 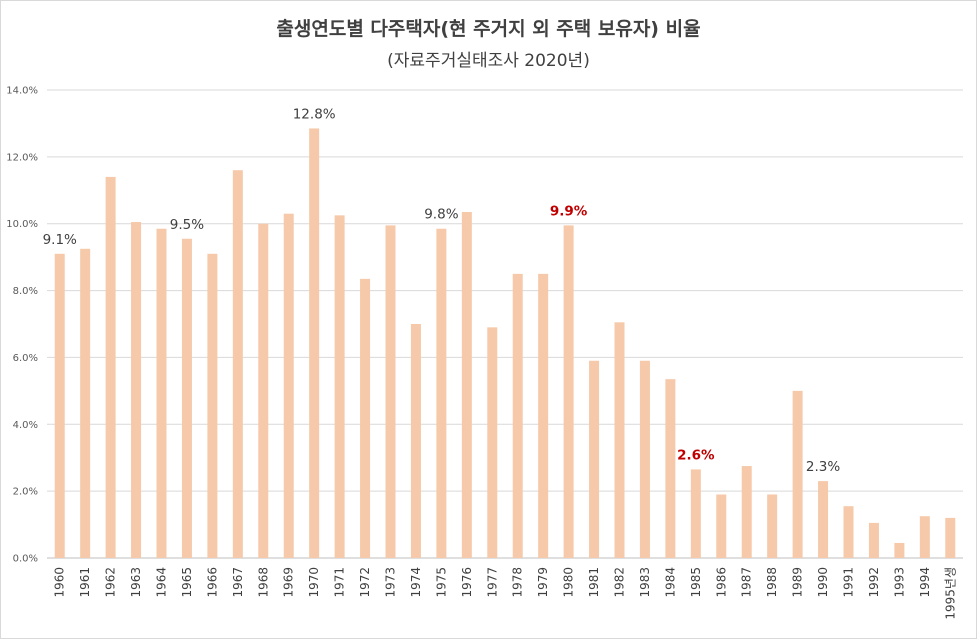 I want to click on x-tick-label: 1965, so click(x=187, y=582).